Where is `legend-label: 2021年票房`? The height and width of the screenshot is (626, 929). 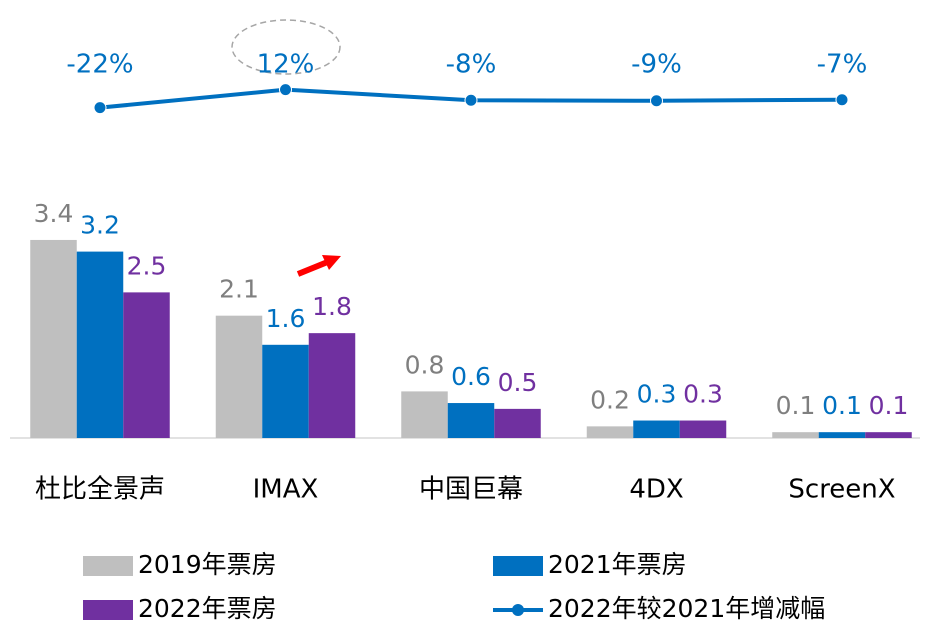 legend-label: 2021年票房 is located at coordinates (617, 564).